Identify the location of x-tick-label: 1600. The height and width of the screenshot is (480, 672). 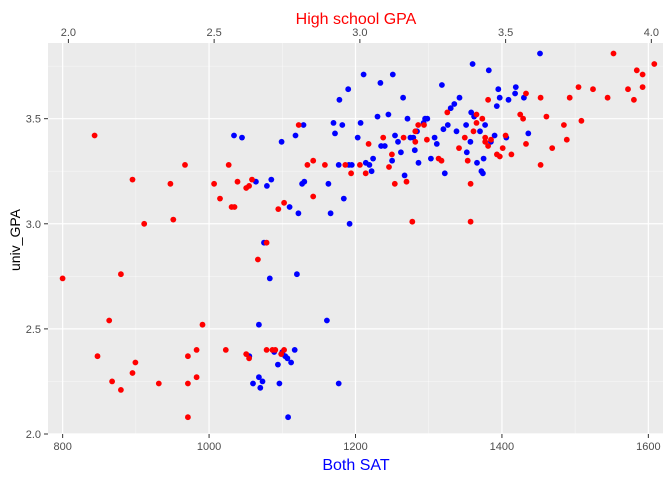
(648, 447).